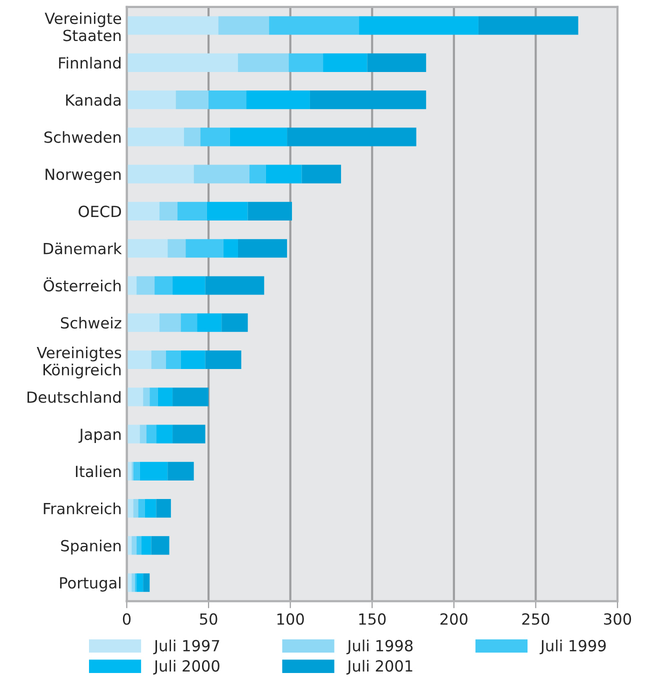  What do you see at coordinates (454, 619) in the screenshot?
I see `x-tick-label: 200` at bounding box center [454, 619].